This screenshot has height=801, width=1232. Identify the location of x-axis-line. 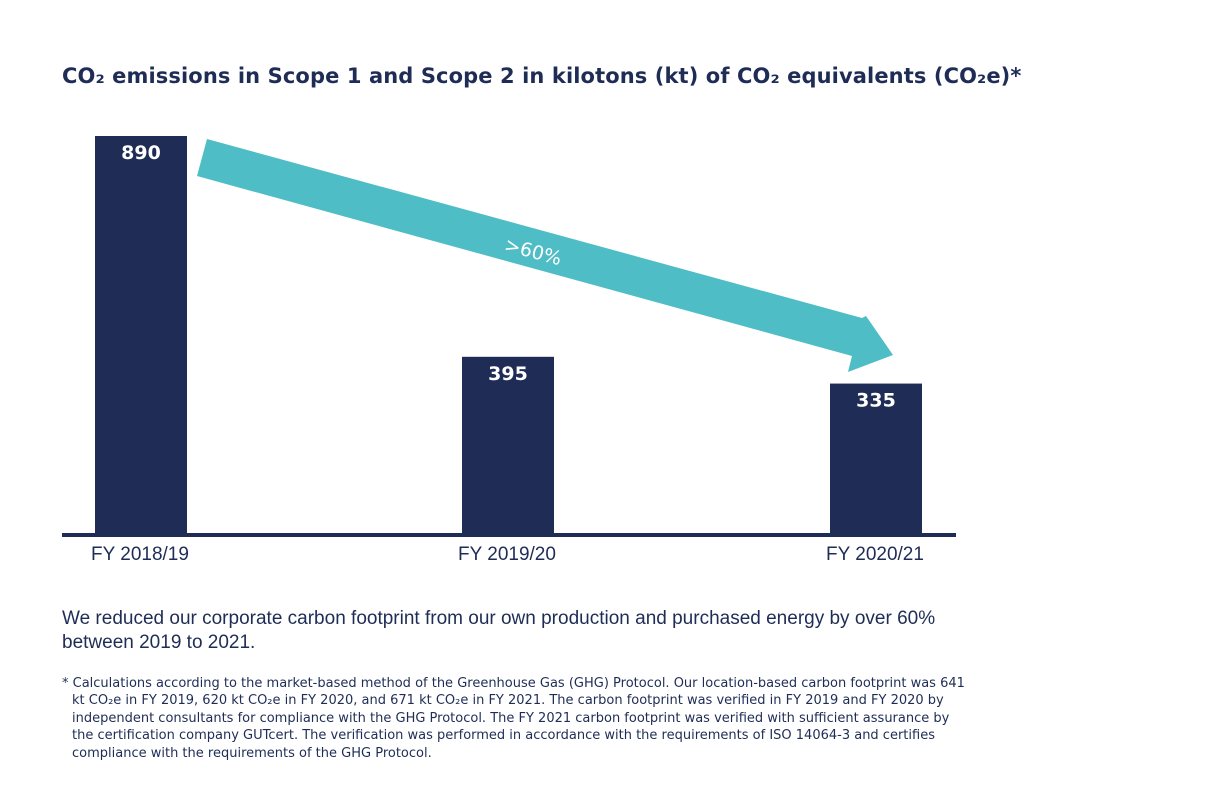
(509, 535).